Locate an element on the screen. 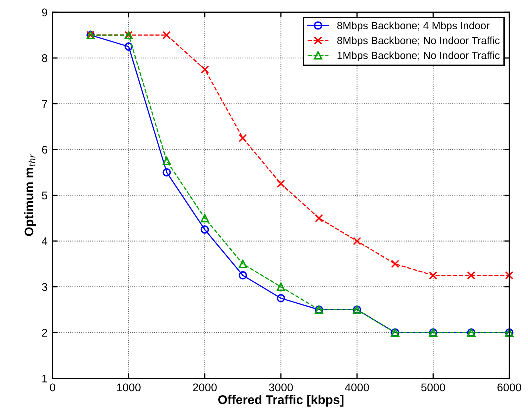  x-tick-label: 0 is located at coordinates (53, 388).